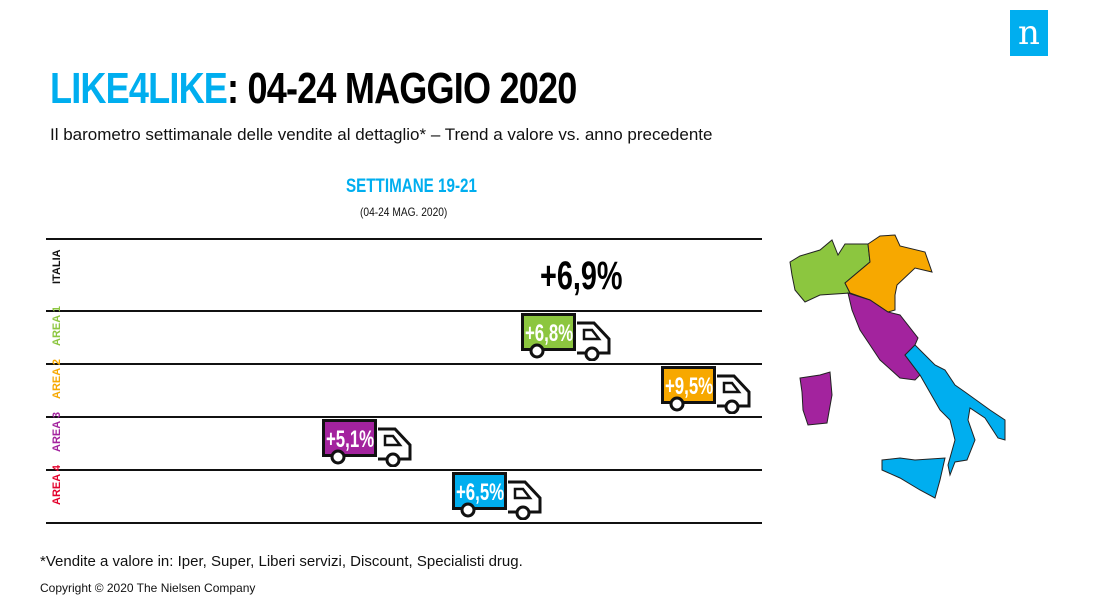 This screenshot has height=615, width=1093. I want to click on row-label: AREA 3, so click(57, 432).